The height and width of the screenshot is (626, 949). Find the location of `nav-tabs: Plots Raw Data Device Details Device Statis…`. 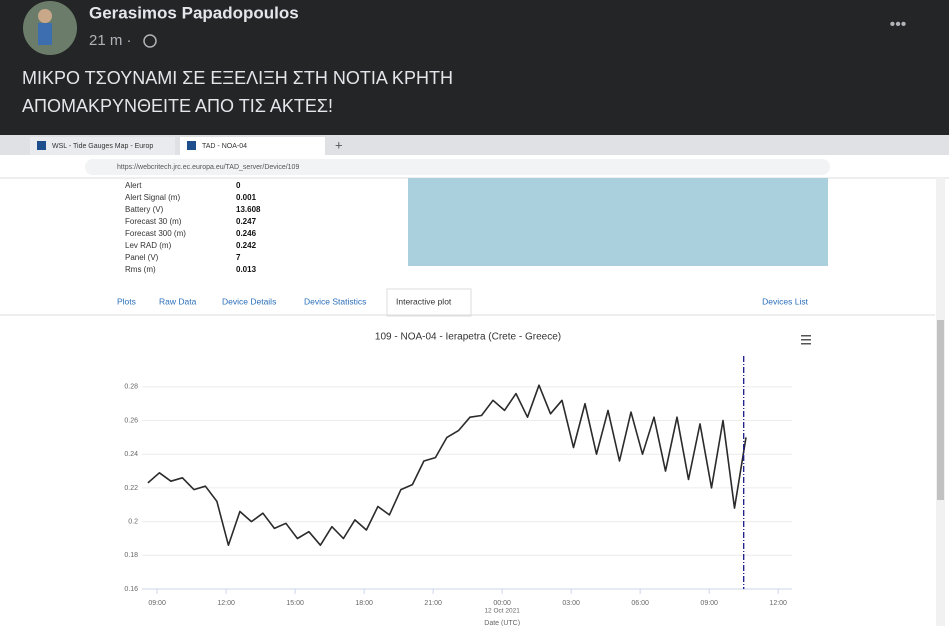

nav-tabs: Plots Raw Data Device Details Device Statis… is located at coordinates (463, 302).